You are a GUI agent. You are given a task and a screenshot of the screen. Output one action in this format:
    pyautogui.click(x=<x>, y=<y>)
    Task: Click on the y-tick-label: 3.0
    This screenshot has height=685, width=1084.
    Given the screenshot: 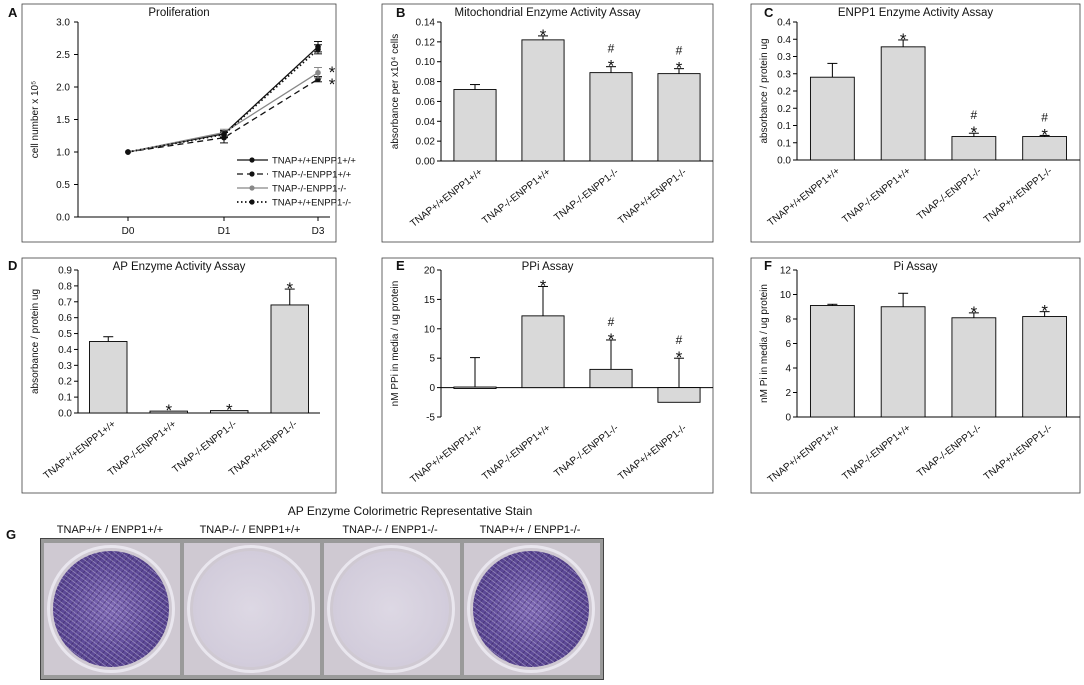 What is the action you would take?
    pyautogui.click(x=63, y=23)
    